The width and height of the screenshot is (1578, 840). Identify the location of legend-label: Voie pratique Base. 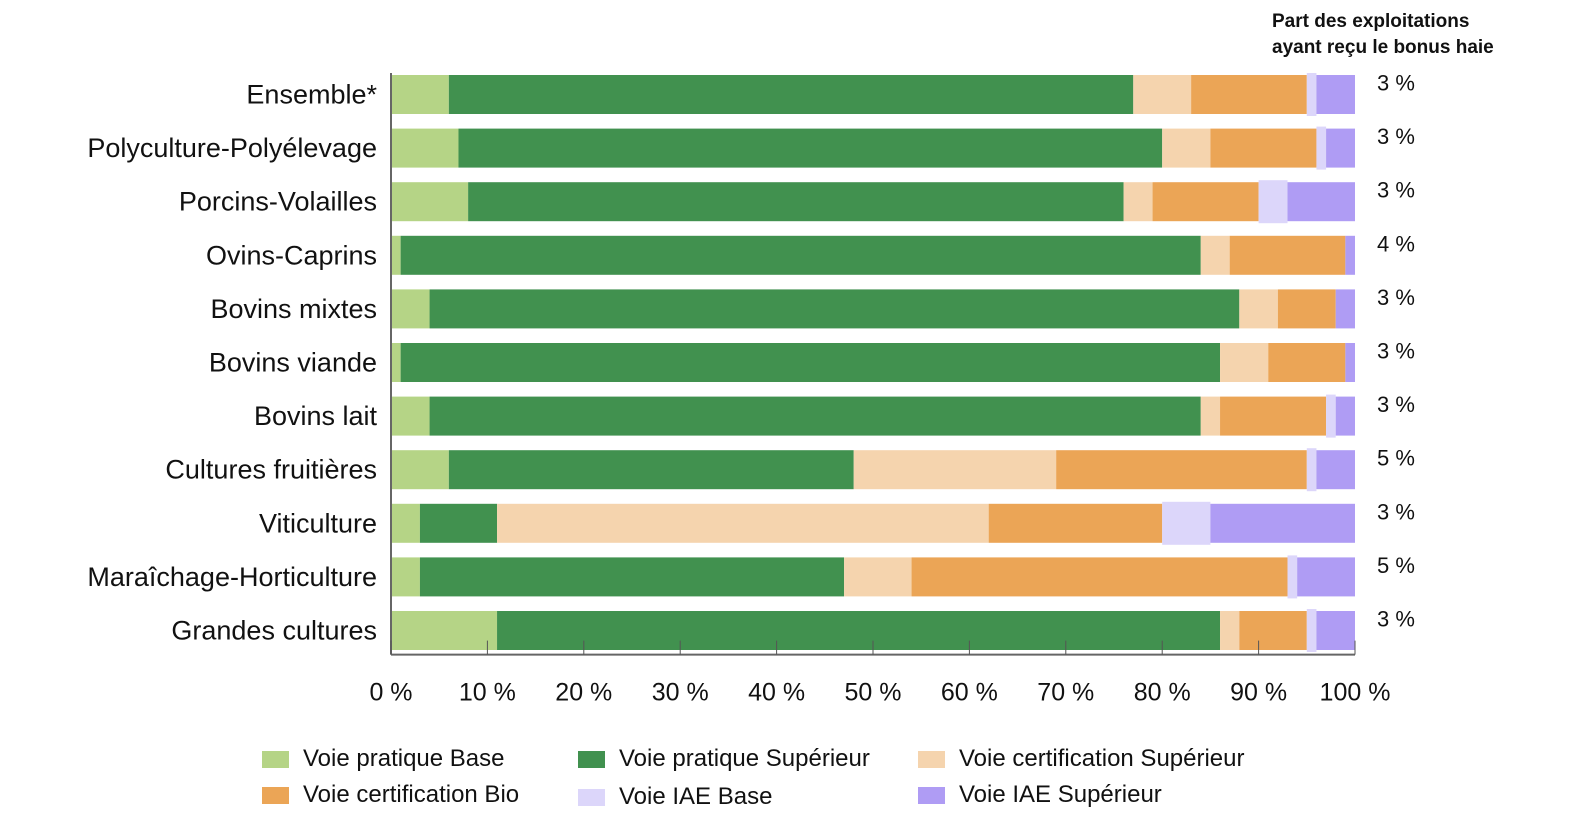
(404, 758).